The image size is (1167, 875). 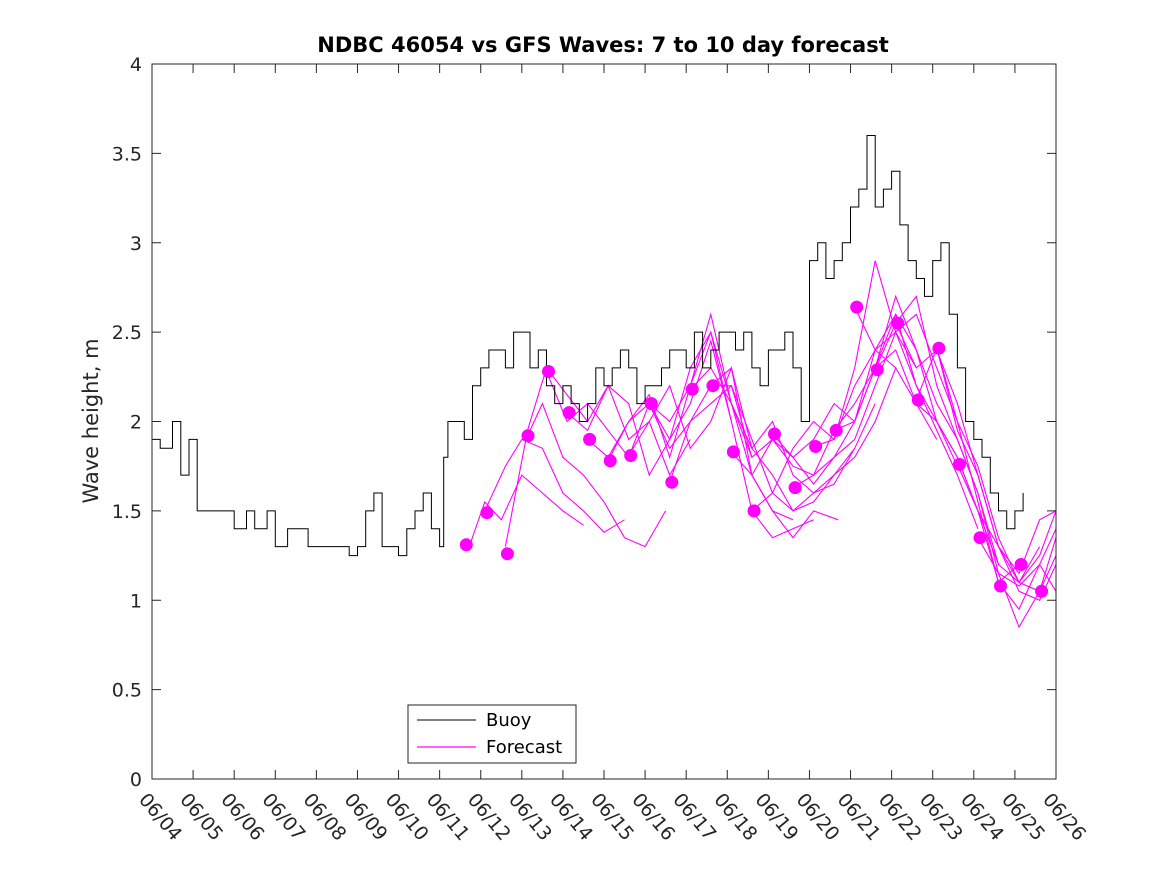 I want to click on x-tick-label: 06/23, so click(x=941, y=817).